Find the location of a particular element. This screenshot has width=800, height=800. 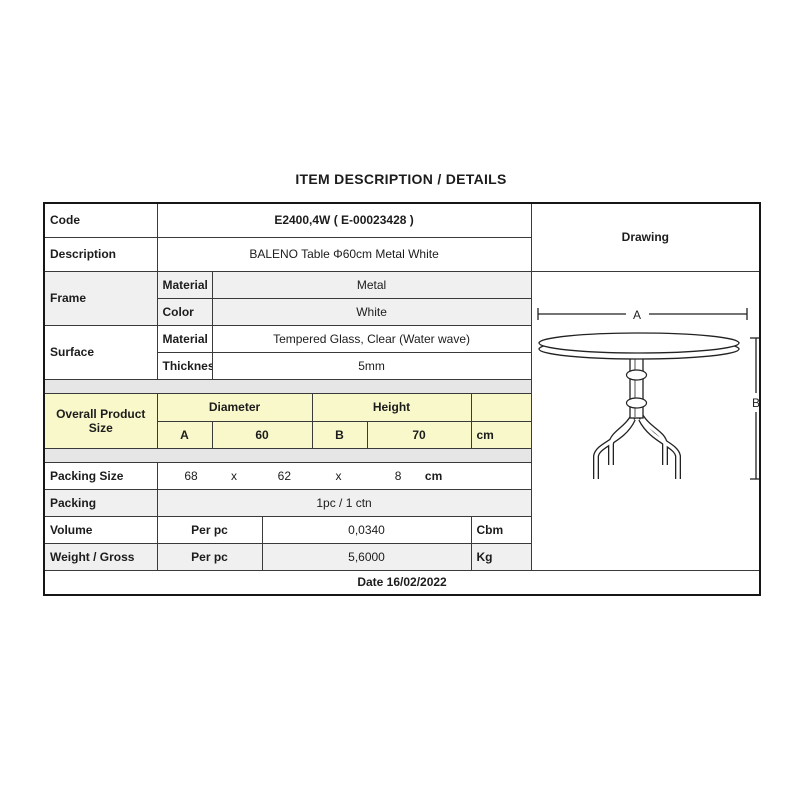

table-row: Date 16/02/2022 is located at coordinates (402, 582).